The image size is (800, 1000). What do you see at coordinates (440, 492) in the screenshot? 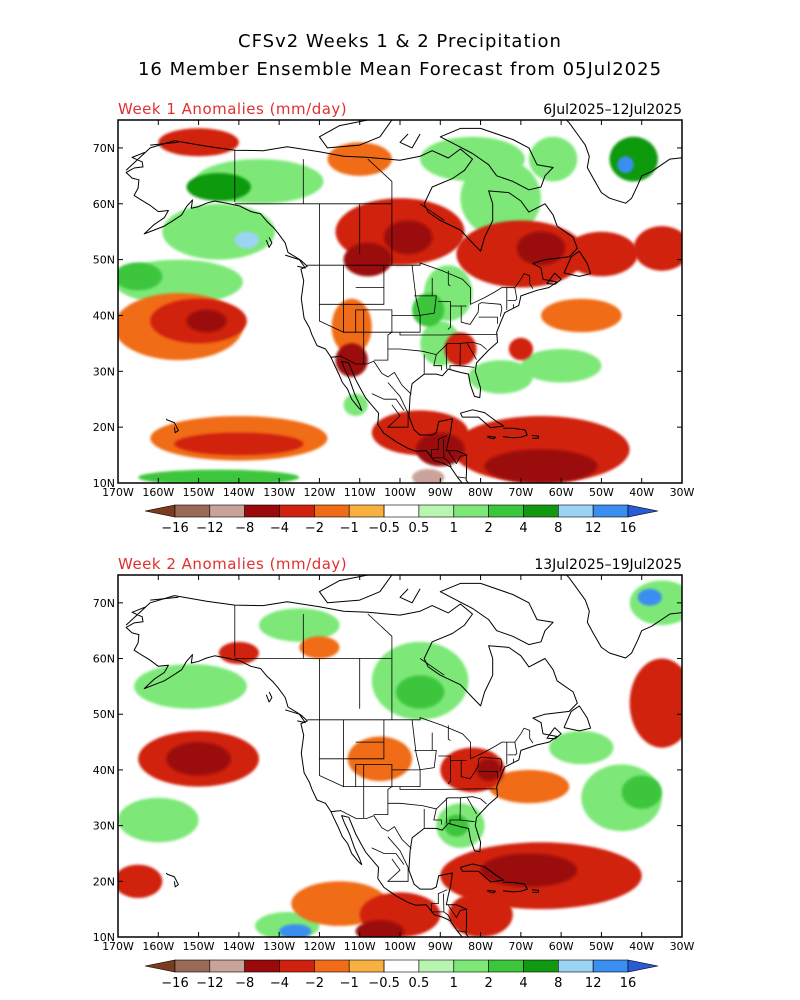
I see `lon-tick-label: 90W` at bounding box center [440, 492].